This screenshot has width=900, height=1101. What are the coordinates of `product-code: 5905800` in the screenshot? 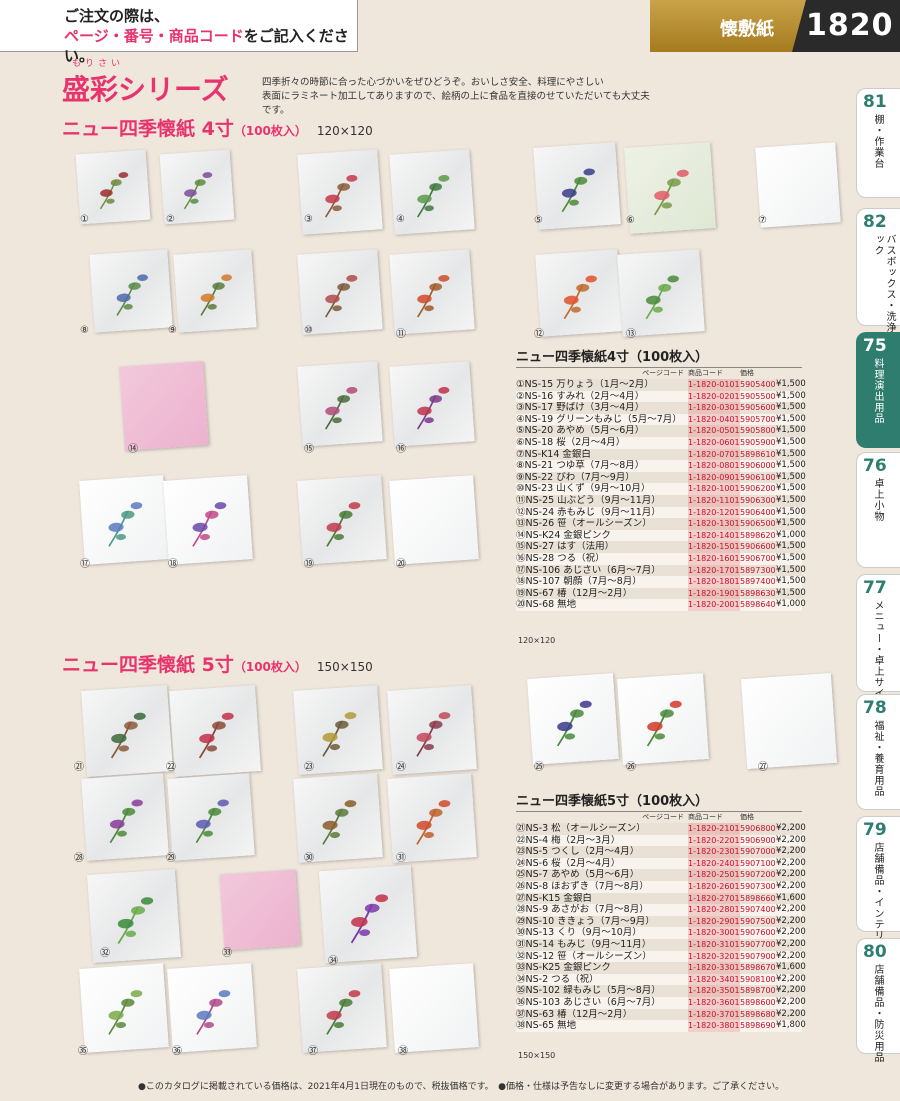 It's located at (758, 431).